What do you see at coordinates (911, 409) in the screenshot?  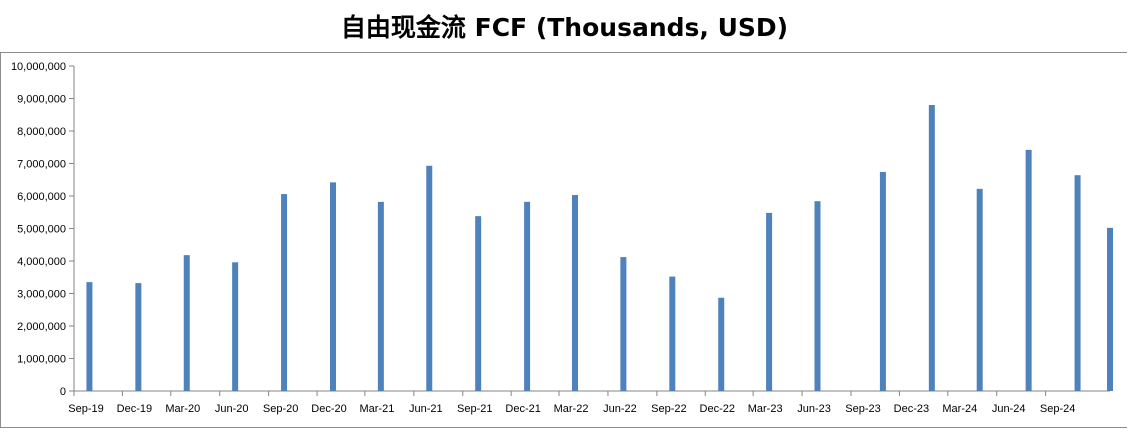 I see `x-tick-label: Dec-23` at bounding box center [911, 409].